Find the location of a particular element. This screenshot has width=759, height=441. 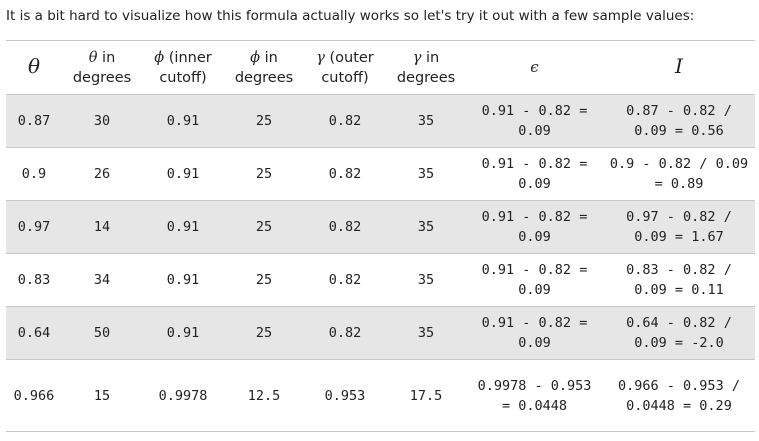

cell-theta-degrees: 15 is located at coordinates (102, 395).